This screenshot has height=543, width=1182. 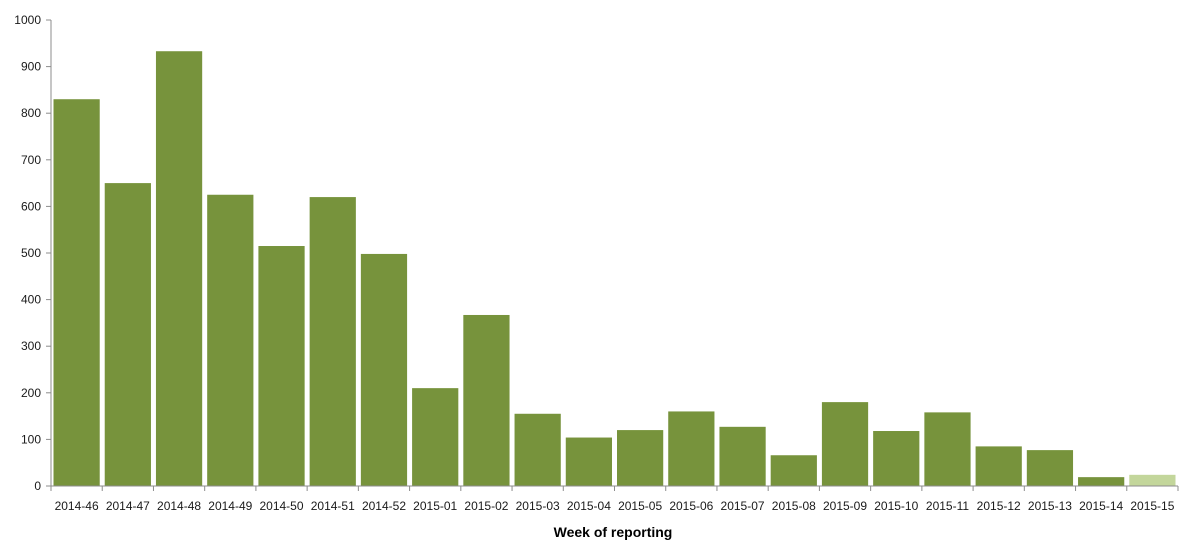 What do you see at coordinates (77, 506) in the screenshot?
I see `x-tick-label: 2014-46` at bounding box center [77, 506].